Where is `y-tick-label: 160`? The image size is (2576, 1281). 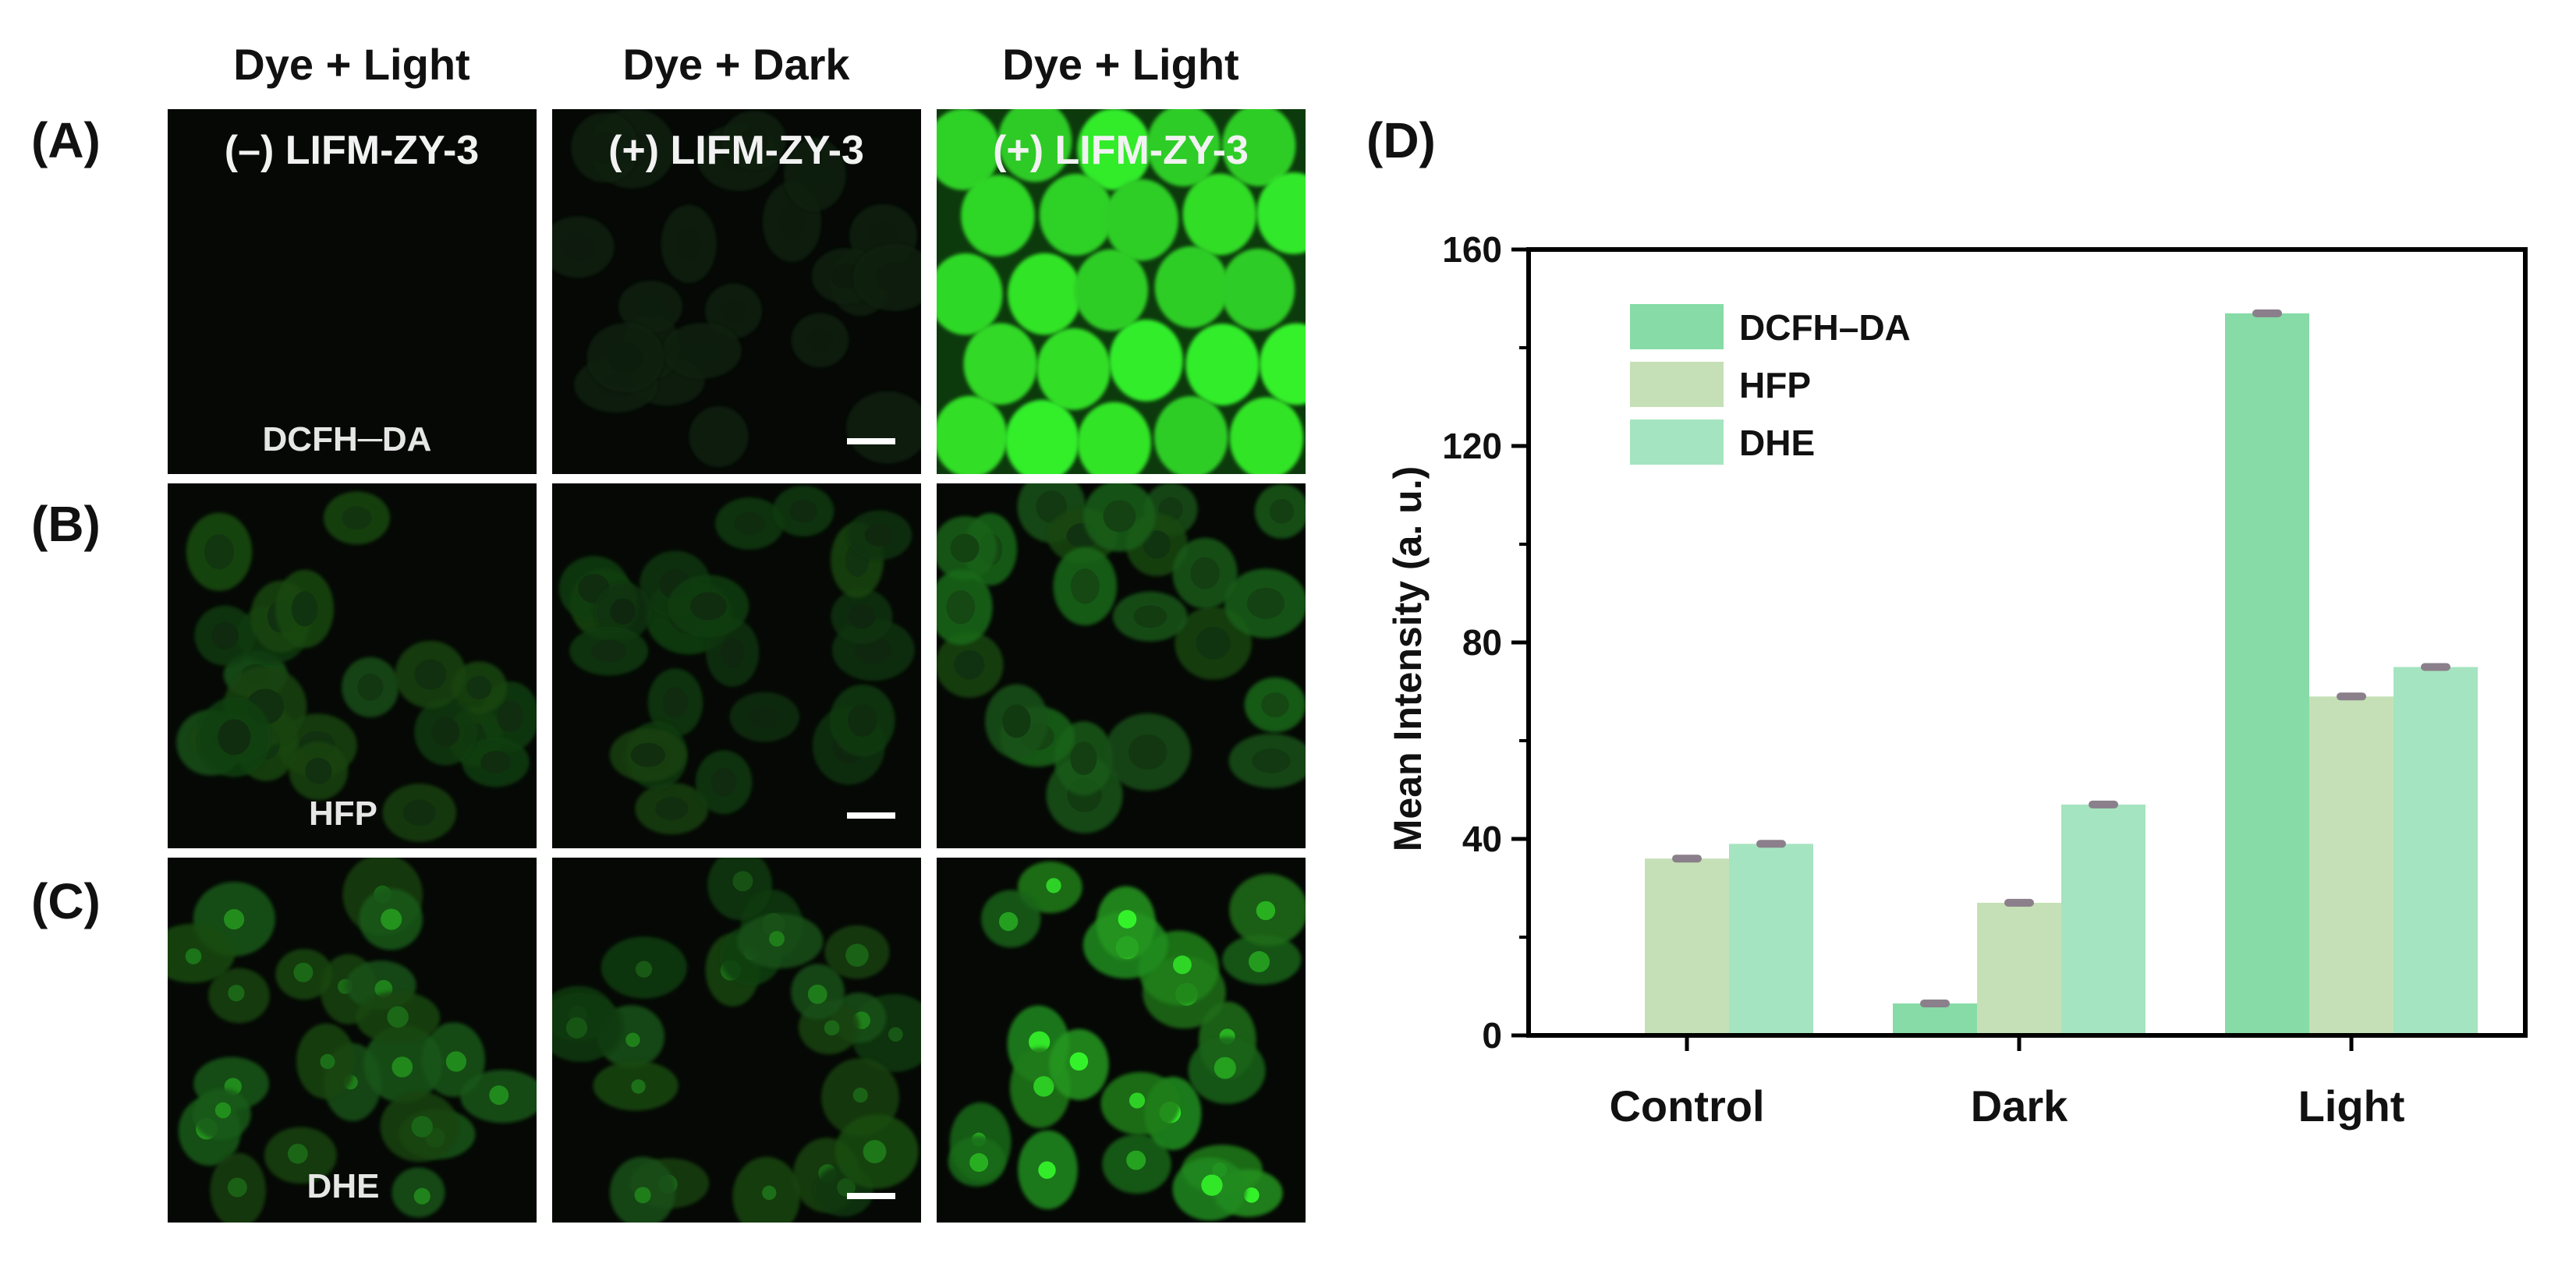 y-tick-label: 160 is located at coordinates (1472, 250).